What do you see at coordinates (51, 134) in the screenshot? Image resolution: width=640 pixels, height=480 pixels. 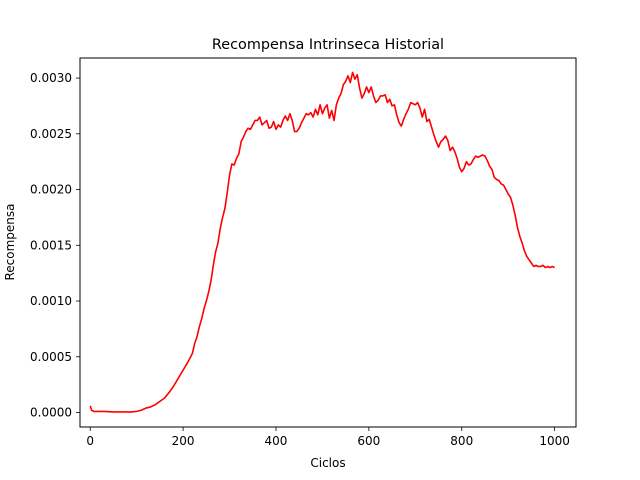 I see `y-tick-label: 0.0025` at bounding box center [51, 134].